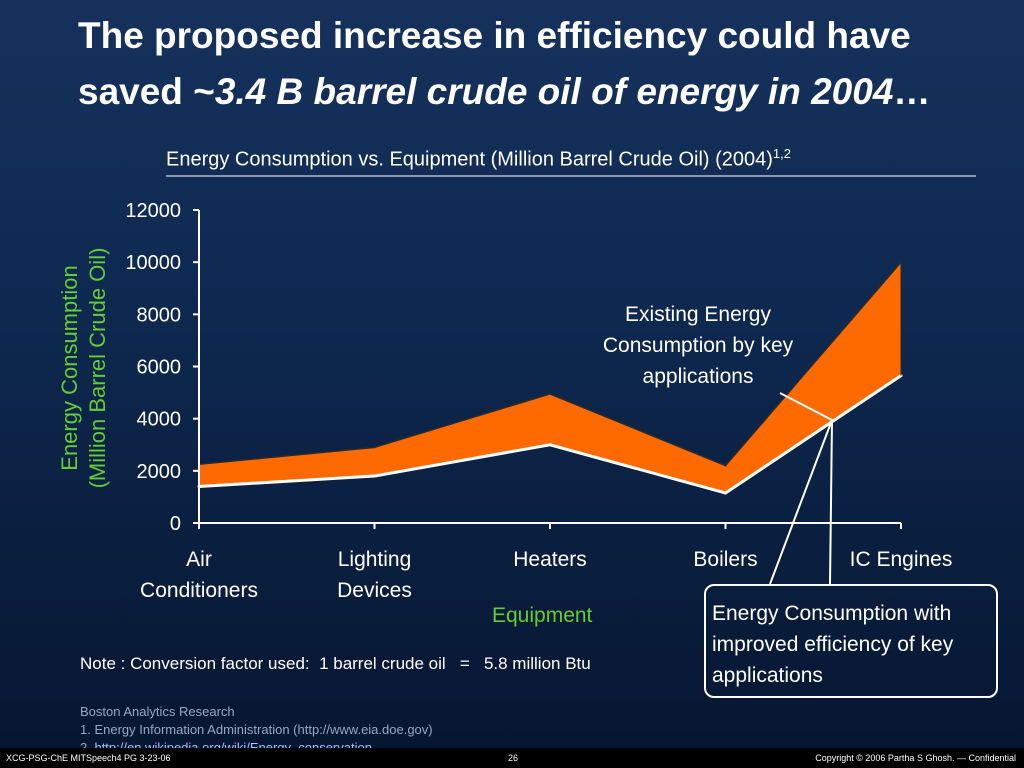 The height and width of the screenshot is (768, 1024). What do you see at coordinates (199, 590) in the screenshot?
I see `x-category-label: Conditioners` at bounding box center [199, 590].